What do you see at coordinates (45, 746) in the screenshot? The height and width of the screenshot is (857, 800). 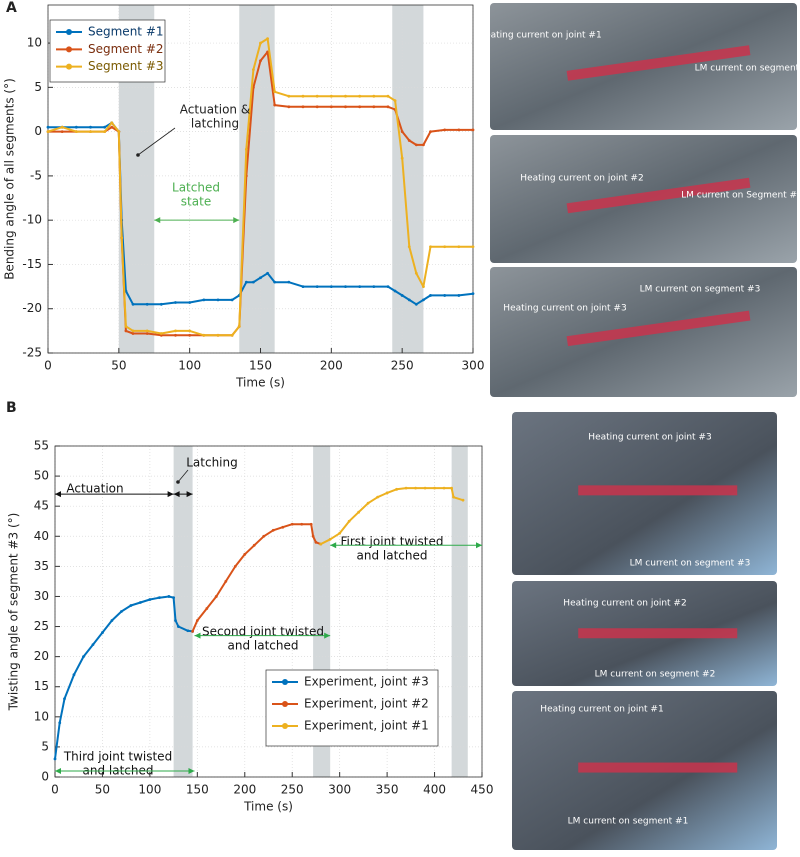 I see `y-tick-label: 5` at bounding box center [45, 746].